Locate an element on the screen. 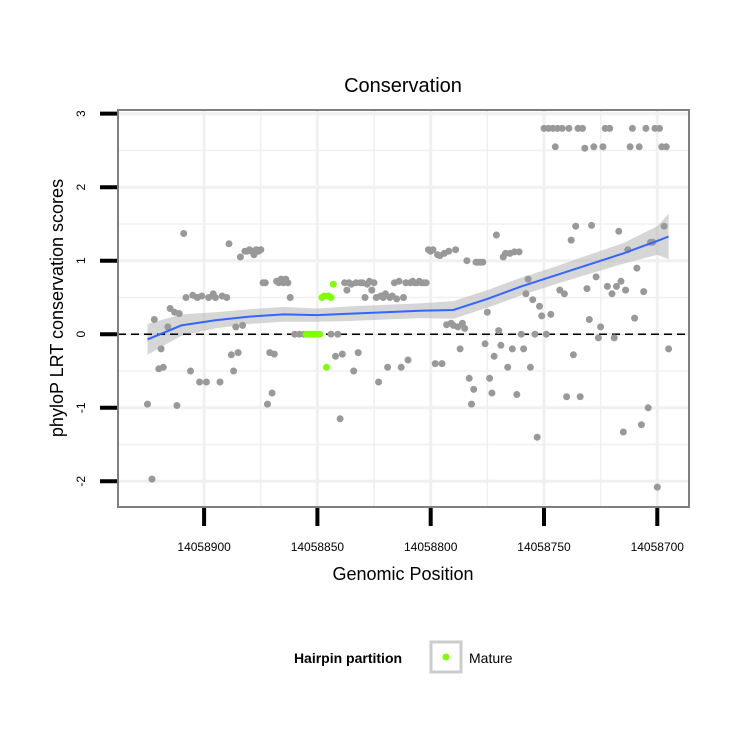  x-axis: 14058900 14058850 14058800 14058750 14058700 is located at coordinates (430, 531).